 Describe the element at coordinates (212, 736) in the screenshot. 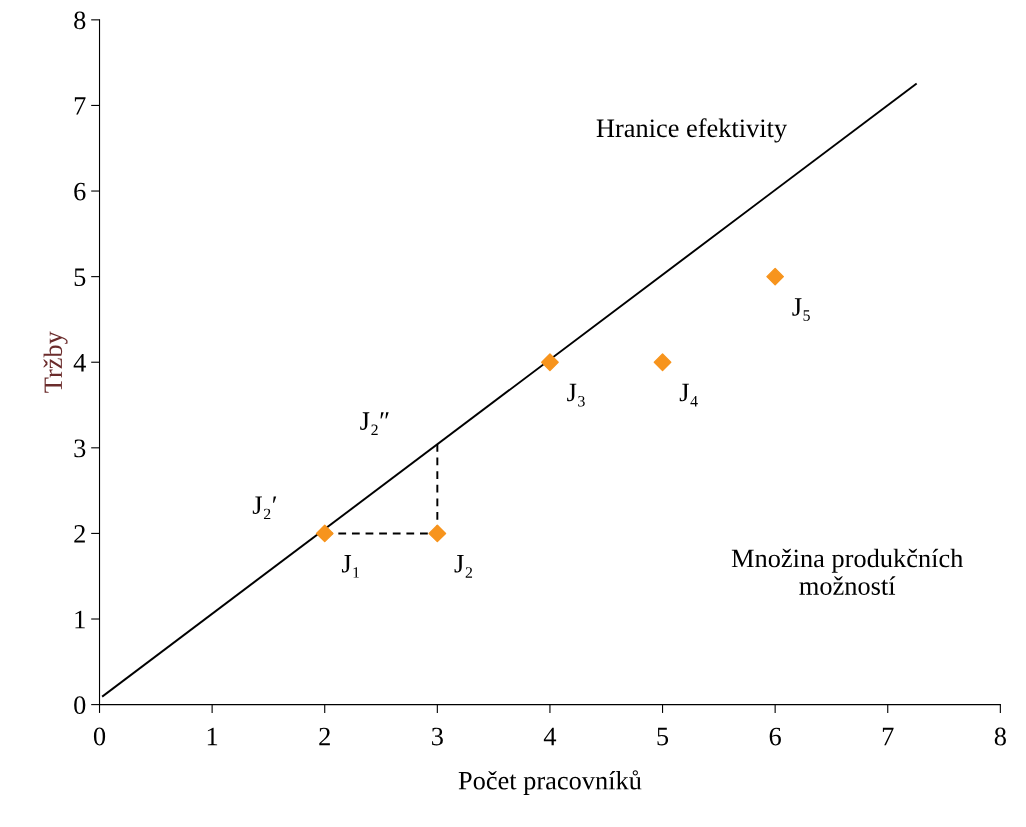

I see `x-tick-label: 1` at that location.